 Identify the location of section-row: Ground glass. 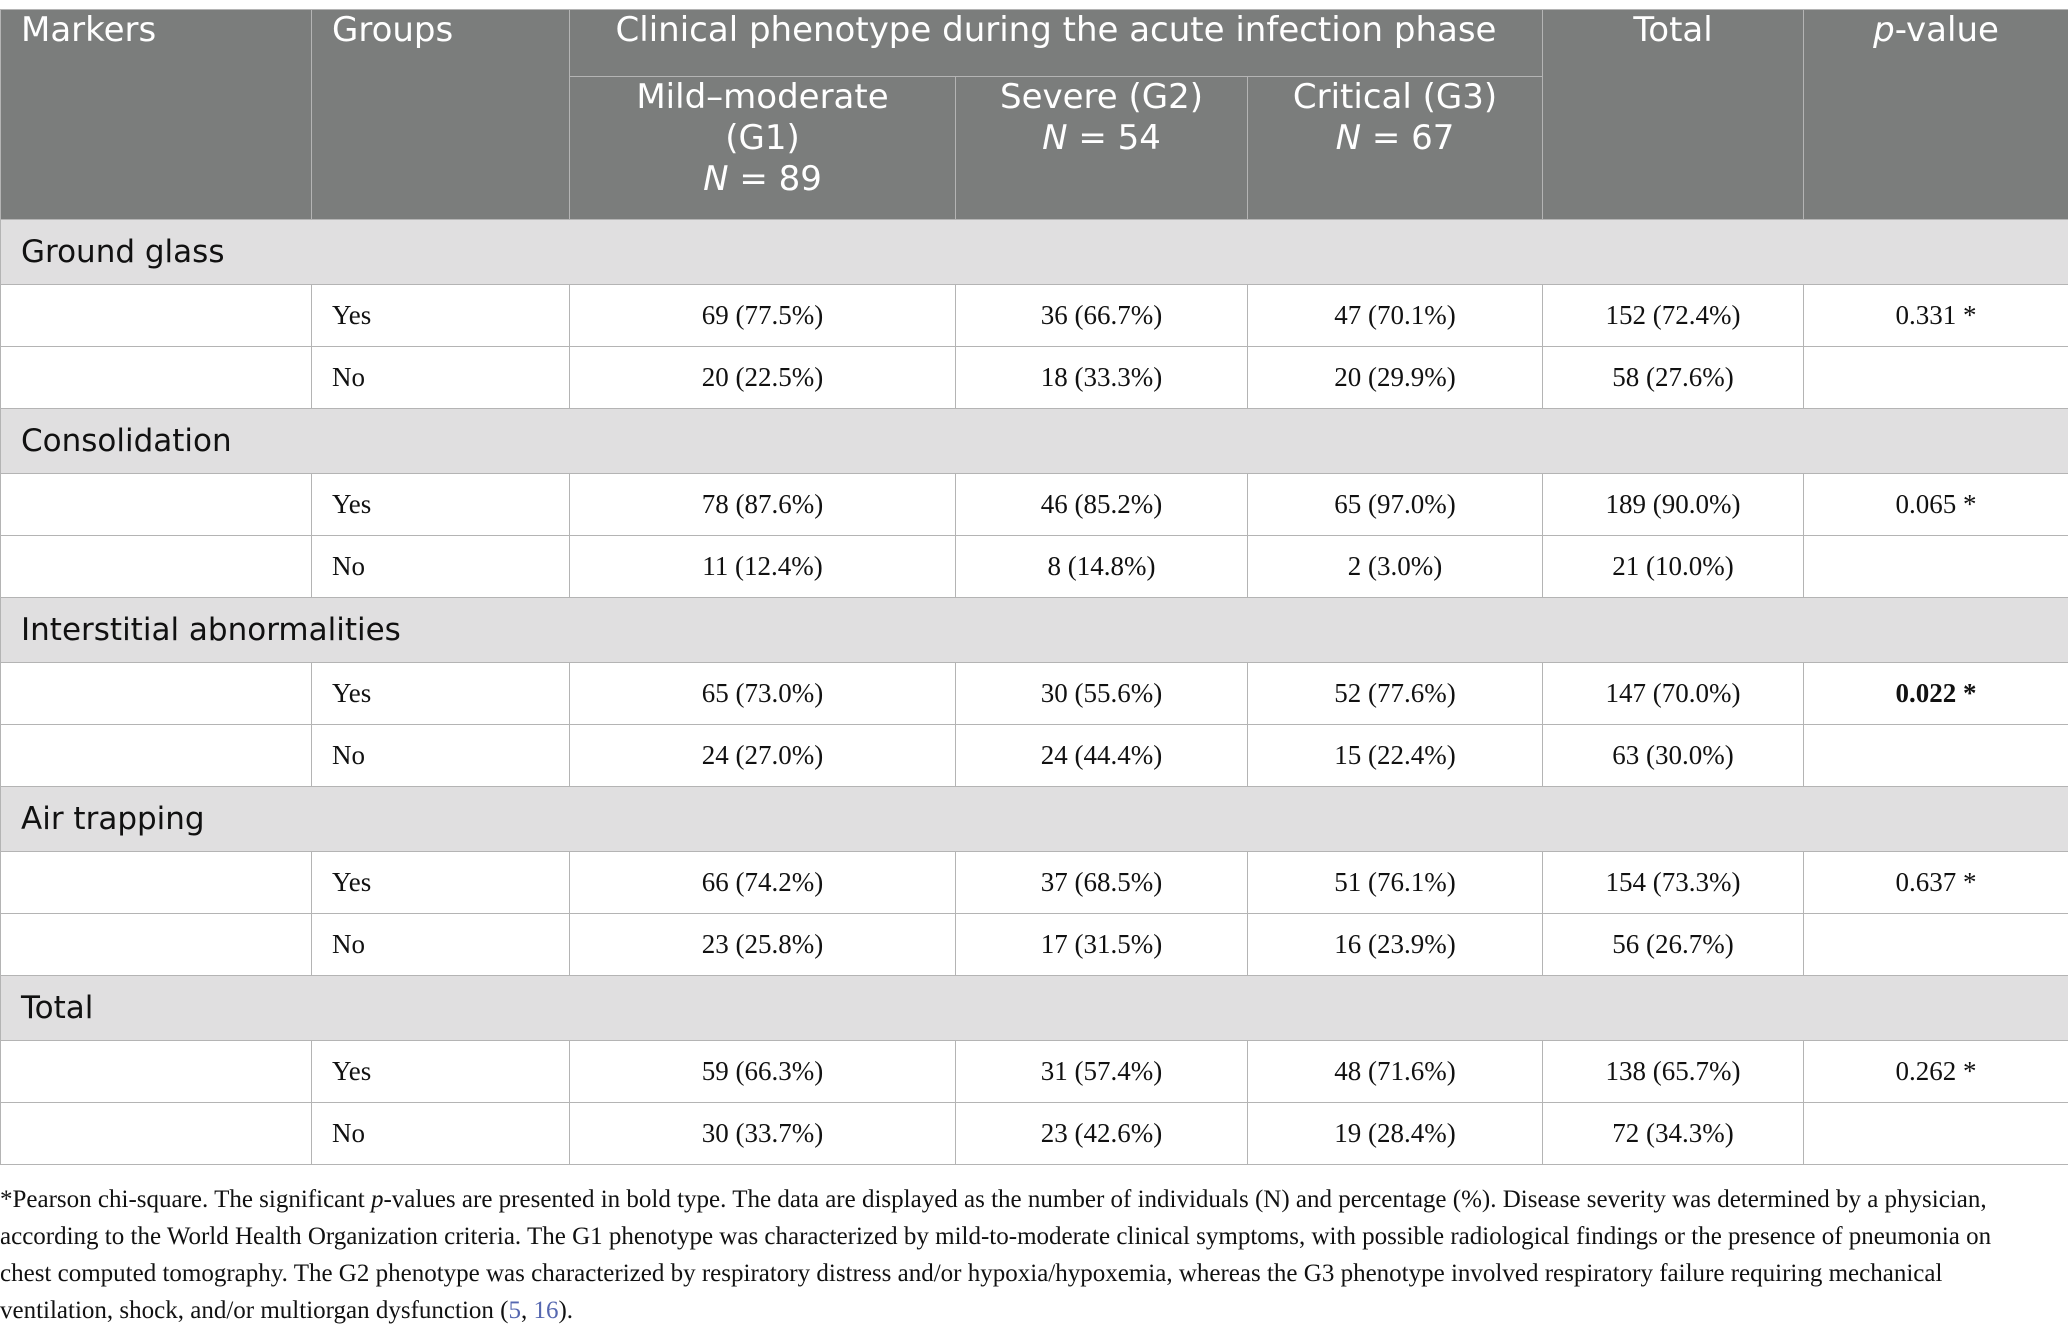
(1034, 252).